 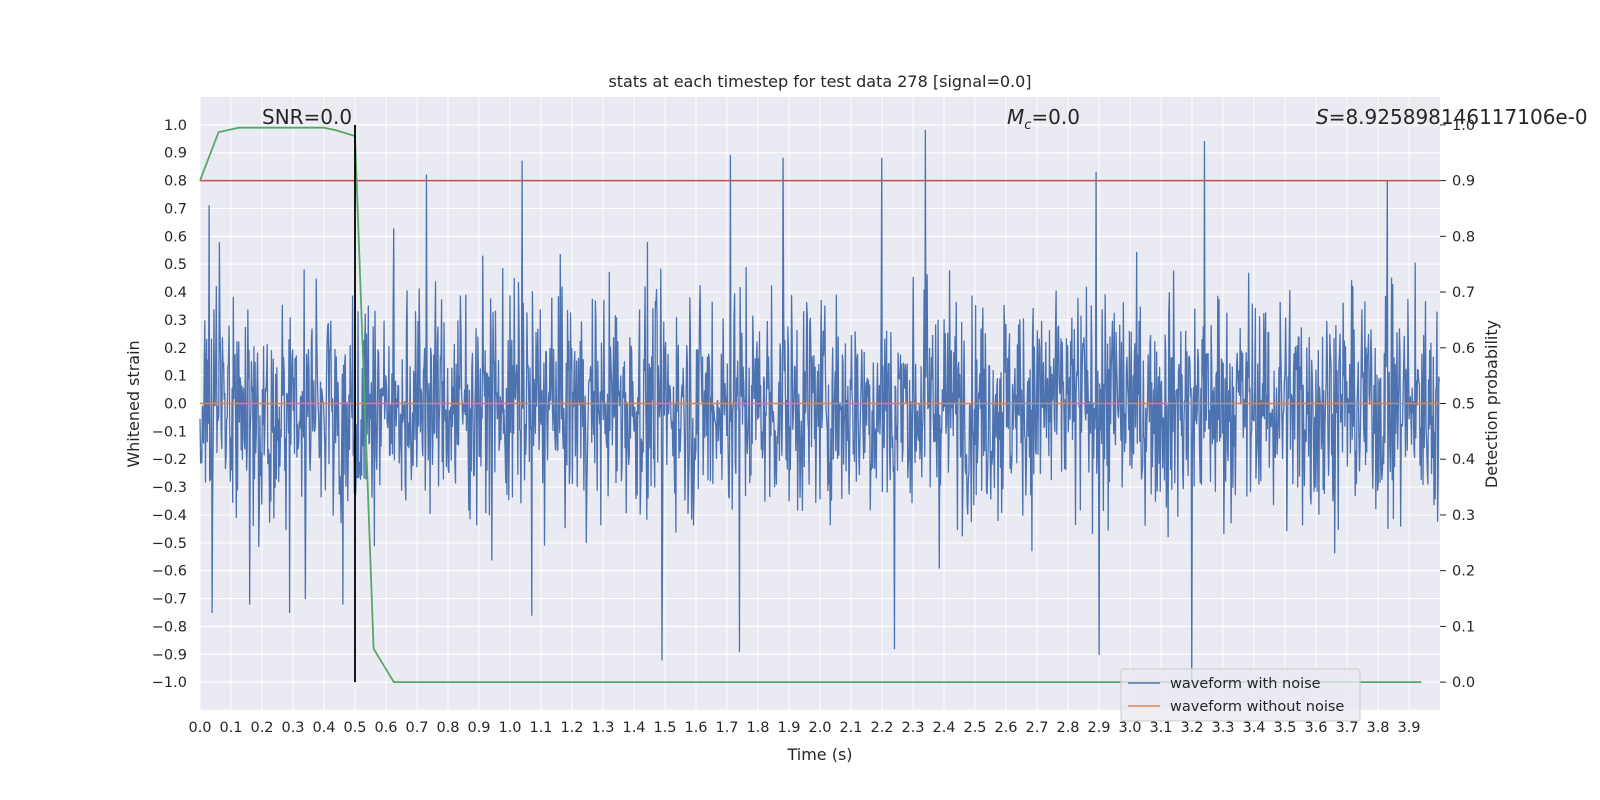 I want to click on x-tick-label: 1.9, so click(x=788, y=728).